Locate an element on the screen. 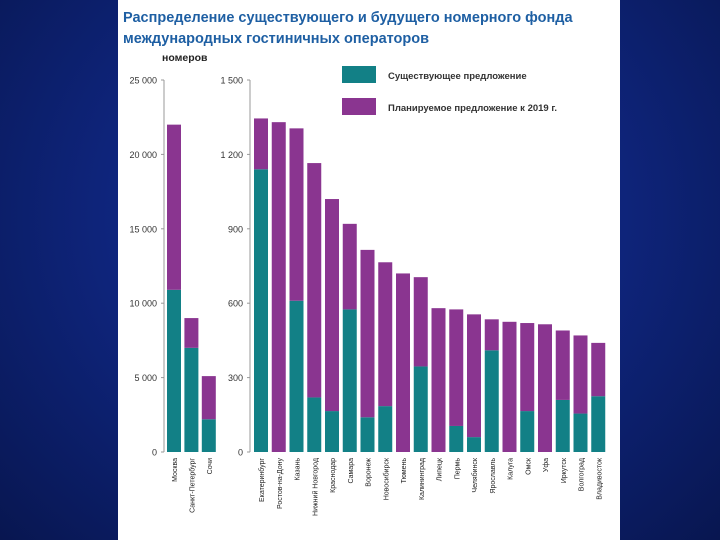 This screenshot has width=720, height=540. bar-existing-нижний-новгород is located at coordinates (314, 424).